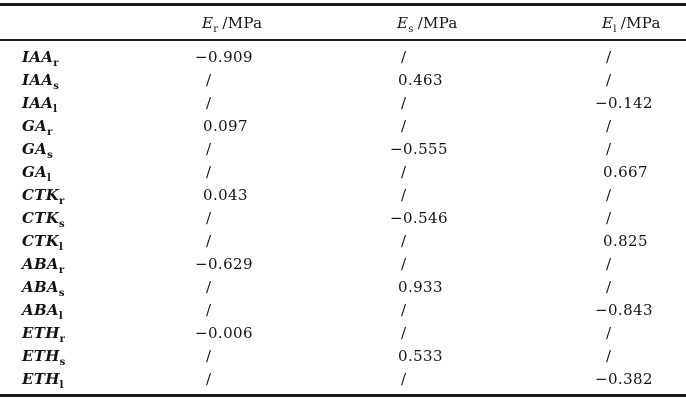  Describe the element at coordinates (97, 218) in the screenshot. I see `row-label: CTKs` at that location.